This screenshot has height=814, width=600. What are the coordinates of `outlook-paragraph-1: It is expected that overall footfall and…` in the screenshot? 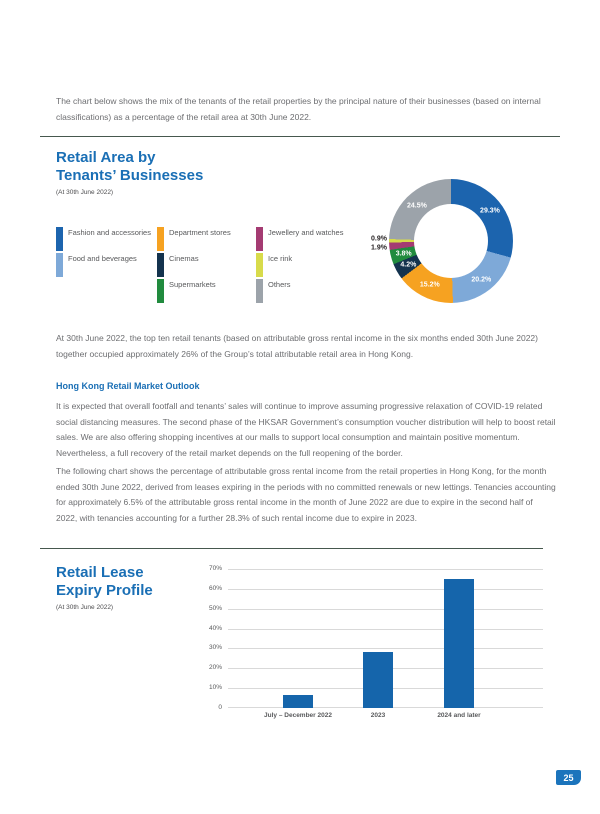 It's located at (306, 429).